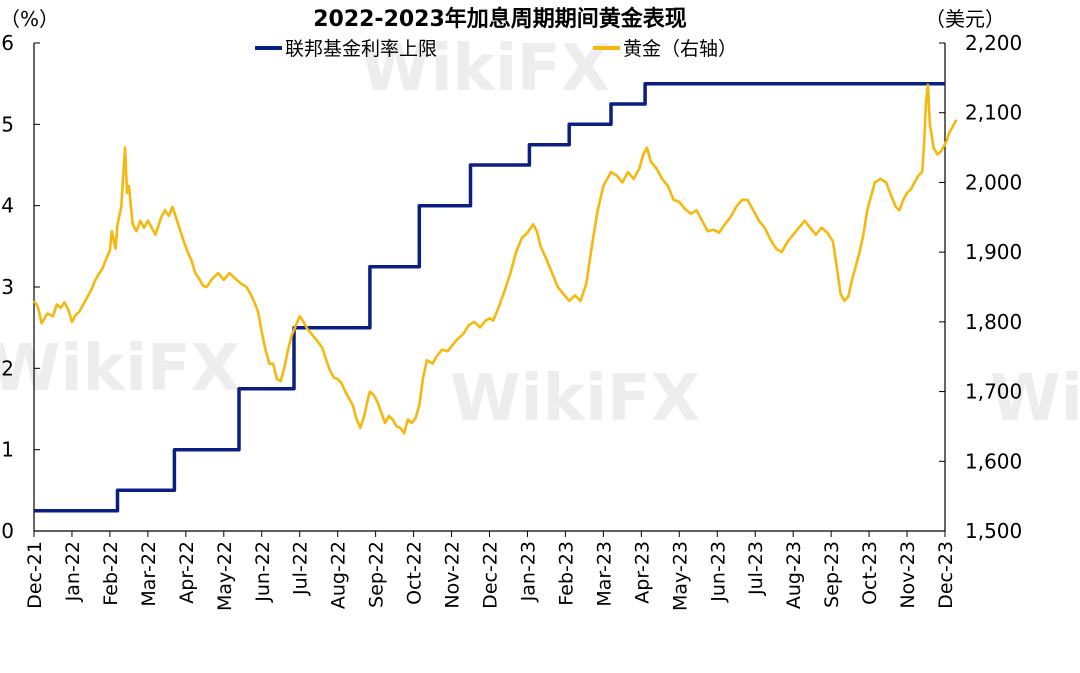 The height and width of the screenshot is (673, 1080). I want to click on x-tick-label: Nov-23, so click(908, 575).